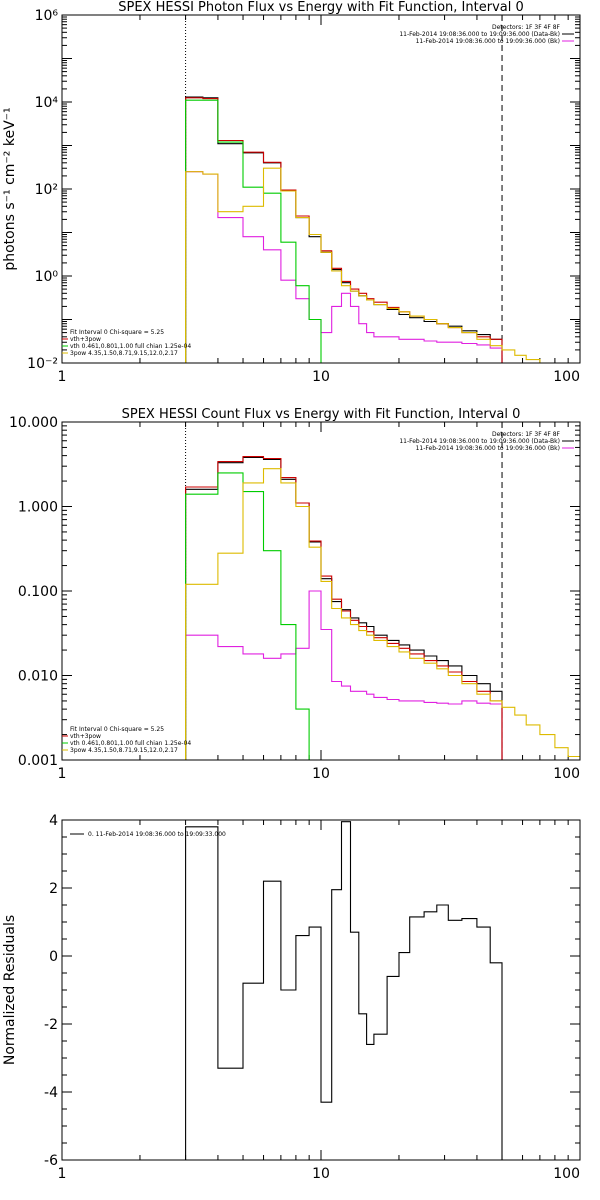  Describe the element at coordinates (38, 592) in the screenshot. I see `y-tick-label: 0.100` at that location.